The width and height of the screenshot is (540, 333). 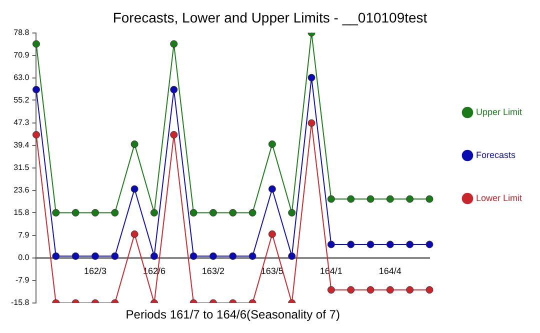 What do you see at coordinates (233, 314) in the screenshot?
I see `x-axis-title: Periods 161/7 to 164/6(Seasonality of 7)` at bounding box center [233, 314].